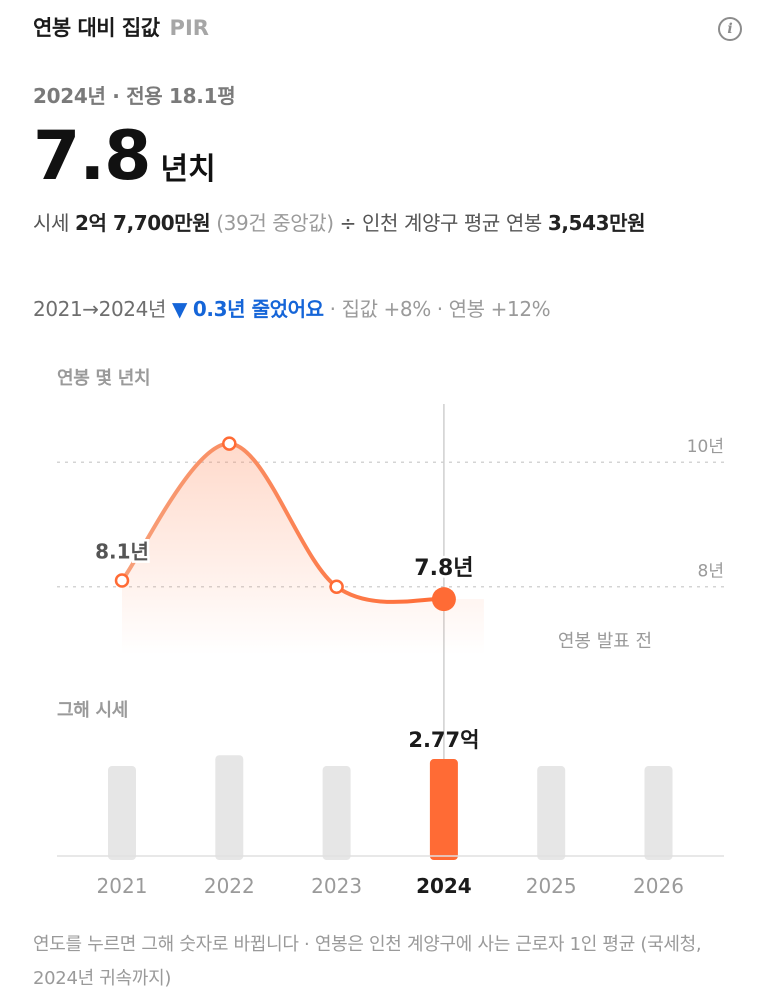  What do you see at coordinates (96, 28) in the screenshot?
I see `page-title: 연봉 대비 집값` at bounding box center [96, 28].